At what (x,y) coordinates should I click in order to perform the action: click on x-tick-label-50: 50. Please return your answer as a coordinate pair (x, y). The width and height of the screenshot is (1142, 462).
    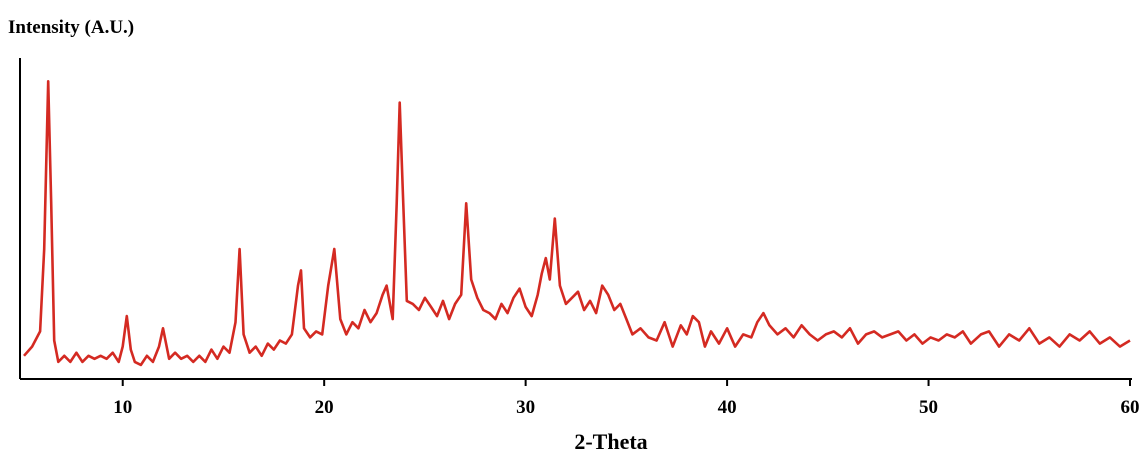
    Looking at the image, I should click on (928, 407).